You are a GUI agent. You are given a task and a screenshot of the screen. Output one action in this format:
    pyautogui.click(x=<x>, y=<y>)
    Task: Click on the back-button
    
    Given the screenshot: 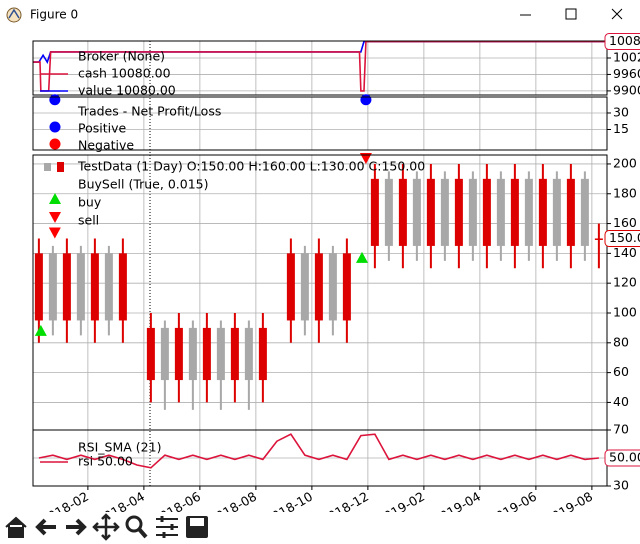 What is the action you would take?
    pyautogui.click(x=45, y=527)
    